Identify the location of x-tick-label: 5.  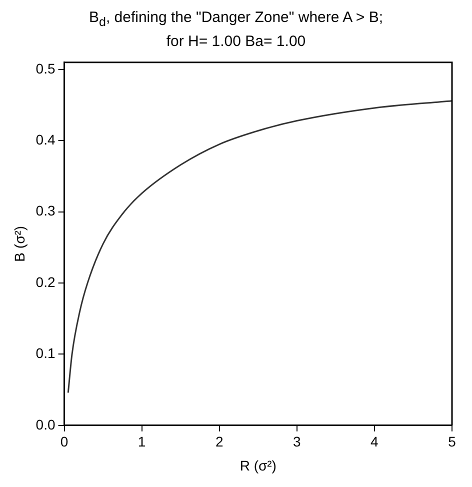
(452, 442).